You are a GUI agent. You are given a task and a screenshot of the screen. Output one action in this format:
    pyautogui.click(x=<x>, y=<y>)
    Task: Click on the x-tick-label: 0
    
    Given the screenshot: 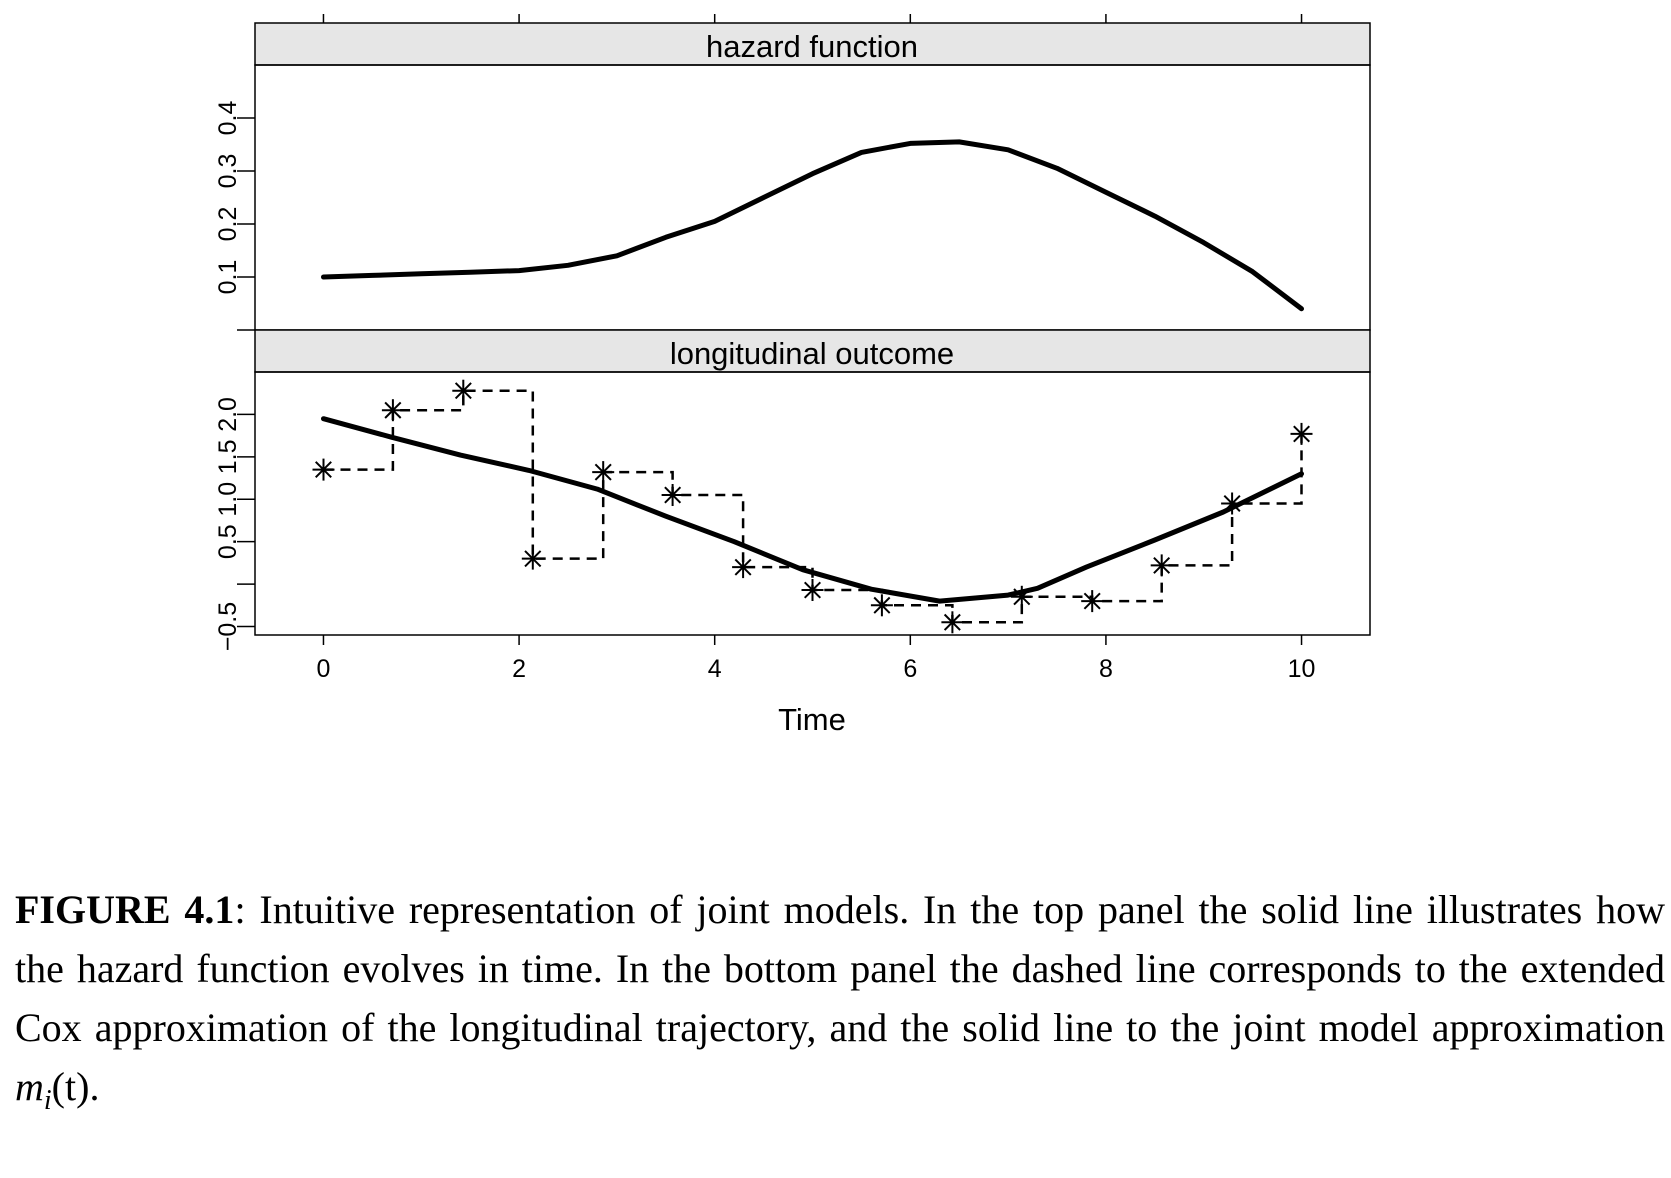 What is the action you would take?
    pyautogui.click(x=324, y=669)
    